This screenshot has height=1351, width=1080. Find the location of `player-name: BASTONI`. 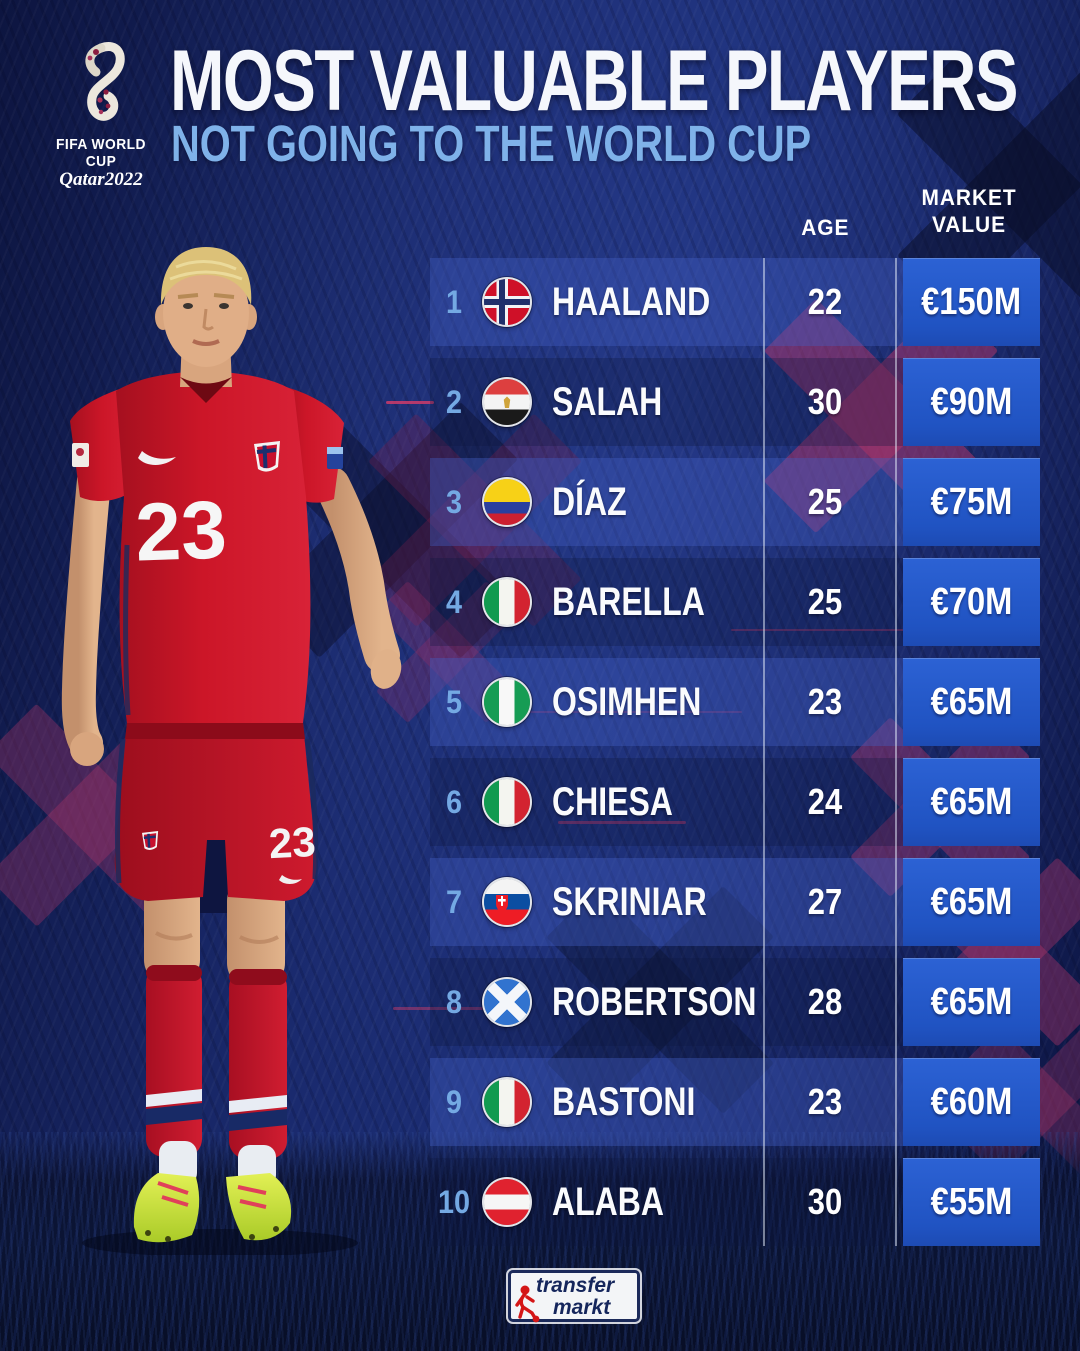

player-name: BASTONI is located at coordinates (624, 1101).